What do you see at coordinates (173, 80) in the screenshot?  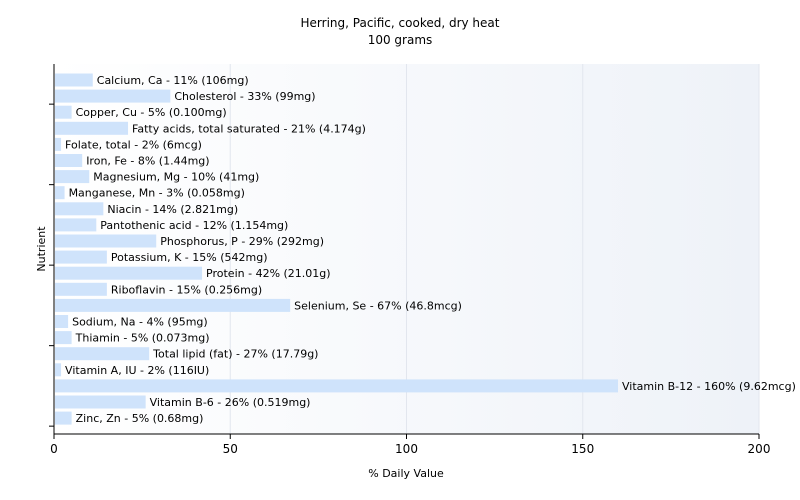 I see `bar-label: Calcium, Ca - 11% (106mg)` at bounding box center [173, 80].